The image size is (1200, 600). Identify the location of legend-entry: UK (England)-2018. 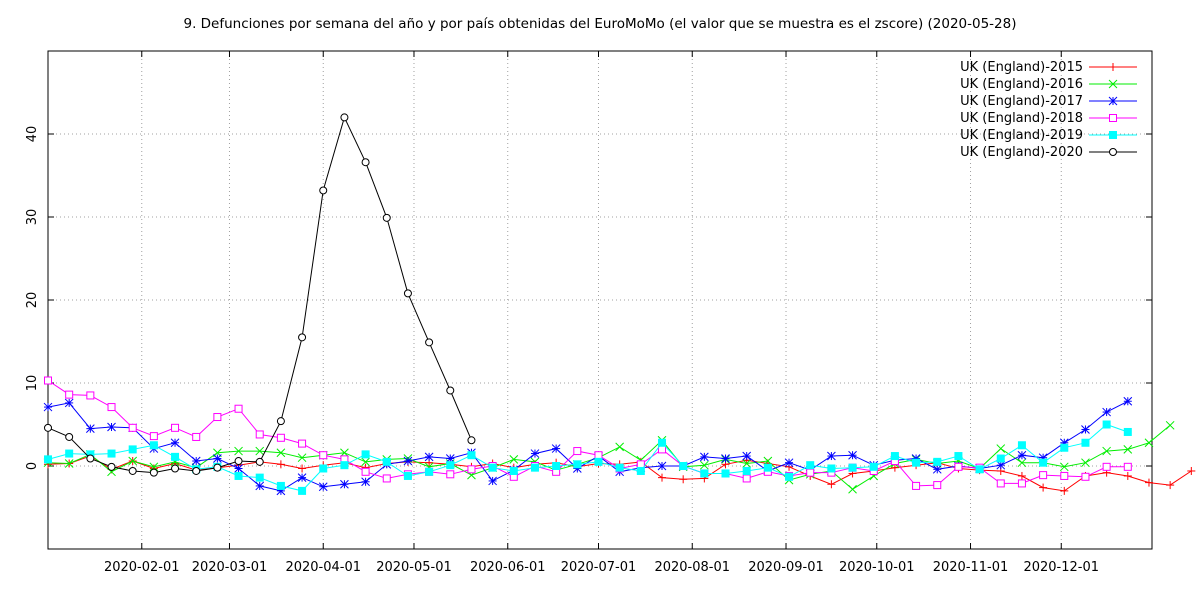
(1048, 118).